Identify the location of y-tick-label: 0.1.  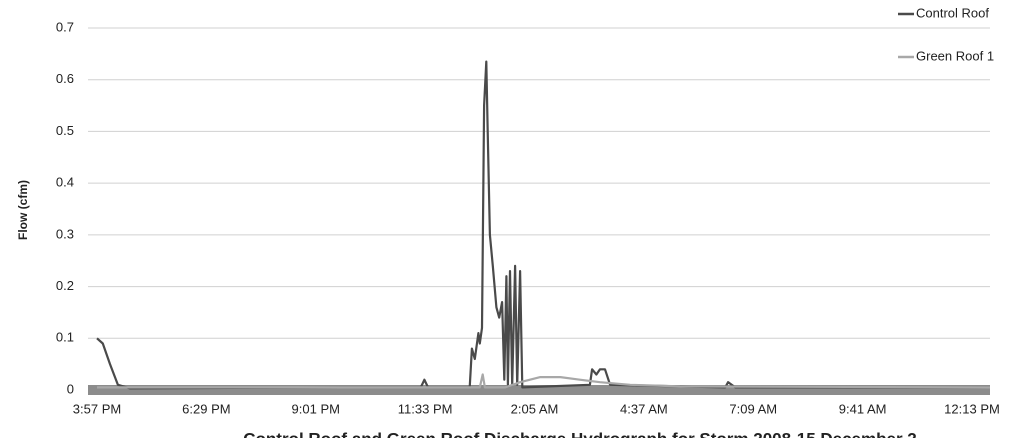
(65, 337).